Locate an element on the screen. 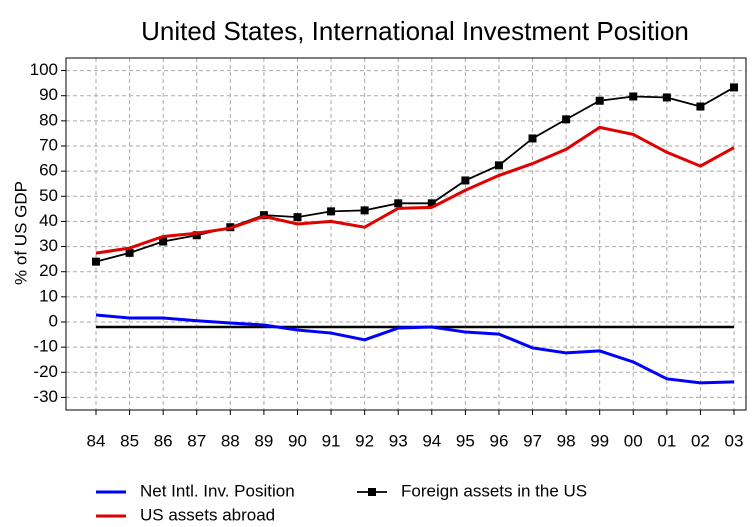 This screenshot has width=754, height=527. y-tick-label: 30 is located at coordinates (48, 245).